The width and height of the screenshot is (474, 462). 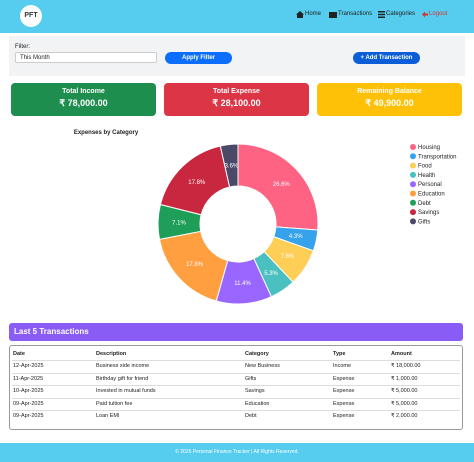 I want to click on legend-label: Education, so click(x=431, y=195).